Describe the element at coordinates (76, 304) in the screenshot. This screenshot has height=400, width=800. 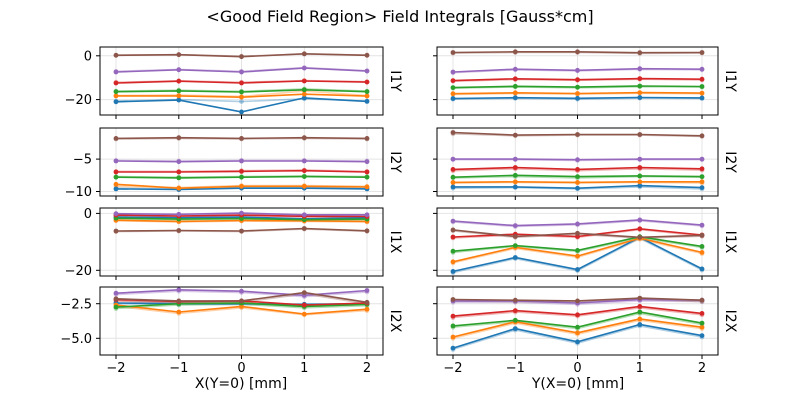
I see `svg-text: −2.5` at that location.